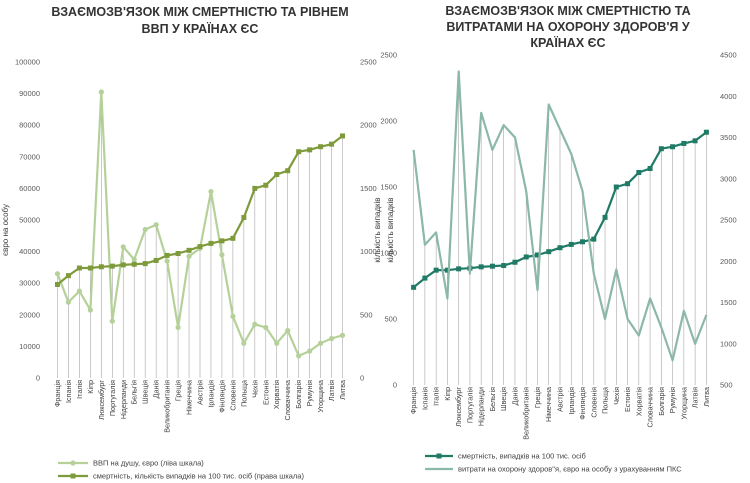 This screenshot has width=750, height=483. I want to click on y-left-tick-label: 500, so click(390, 319).